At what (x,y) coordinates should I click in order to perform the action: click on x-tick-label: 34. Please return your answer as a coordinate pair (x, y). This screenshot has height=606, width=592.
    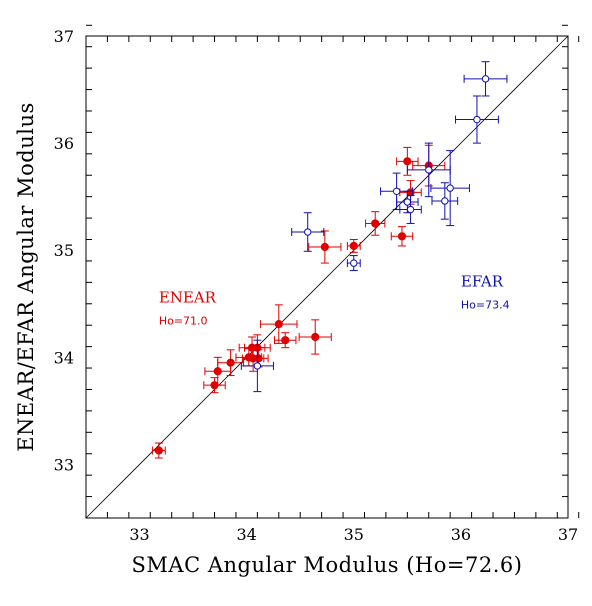
    Looking at the image, I should click on (246, 534).